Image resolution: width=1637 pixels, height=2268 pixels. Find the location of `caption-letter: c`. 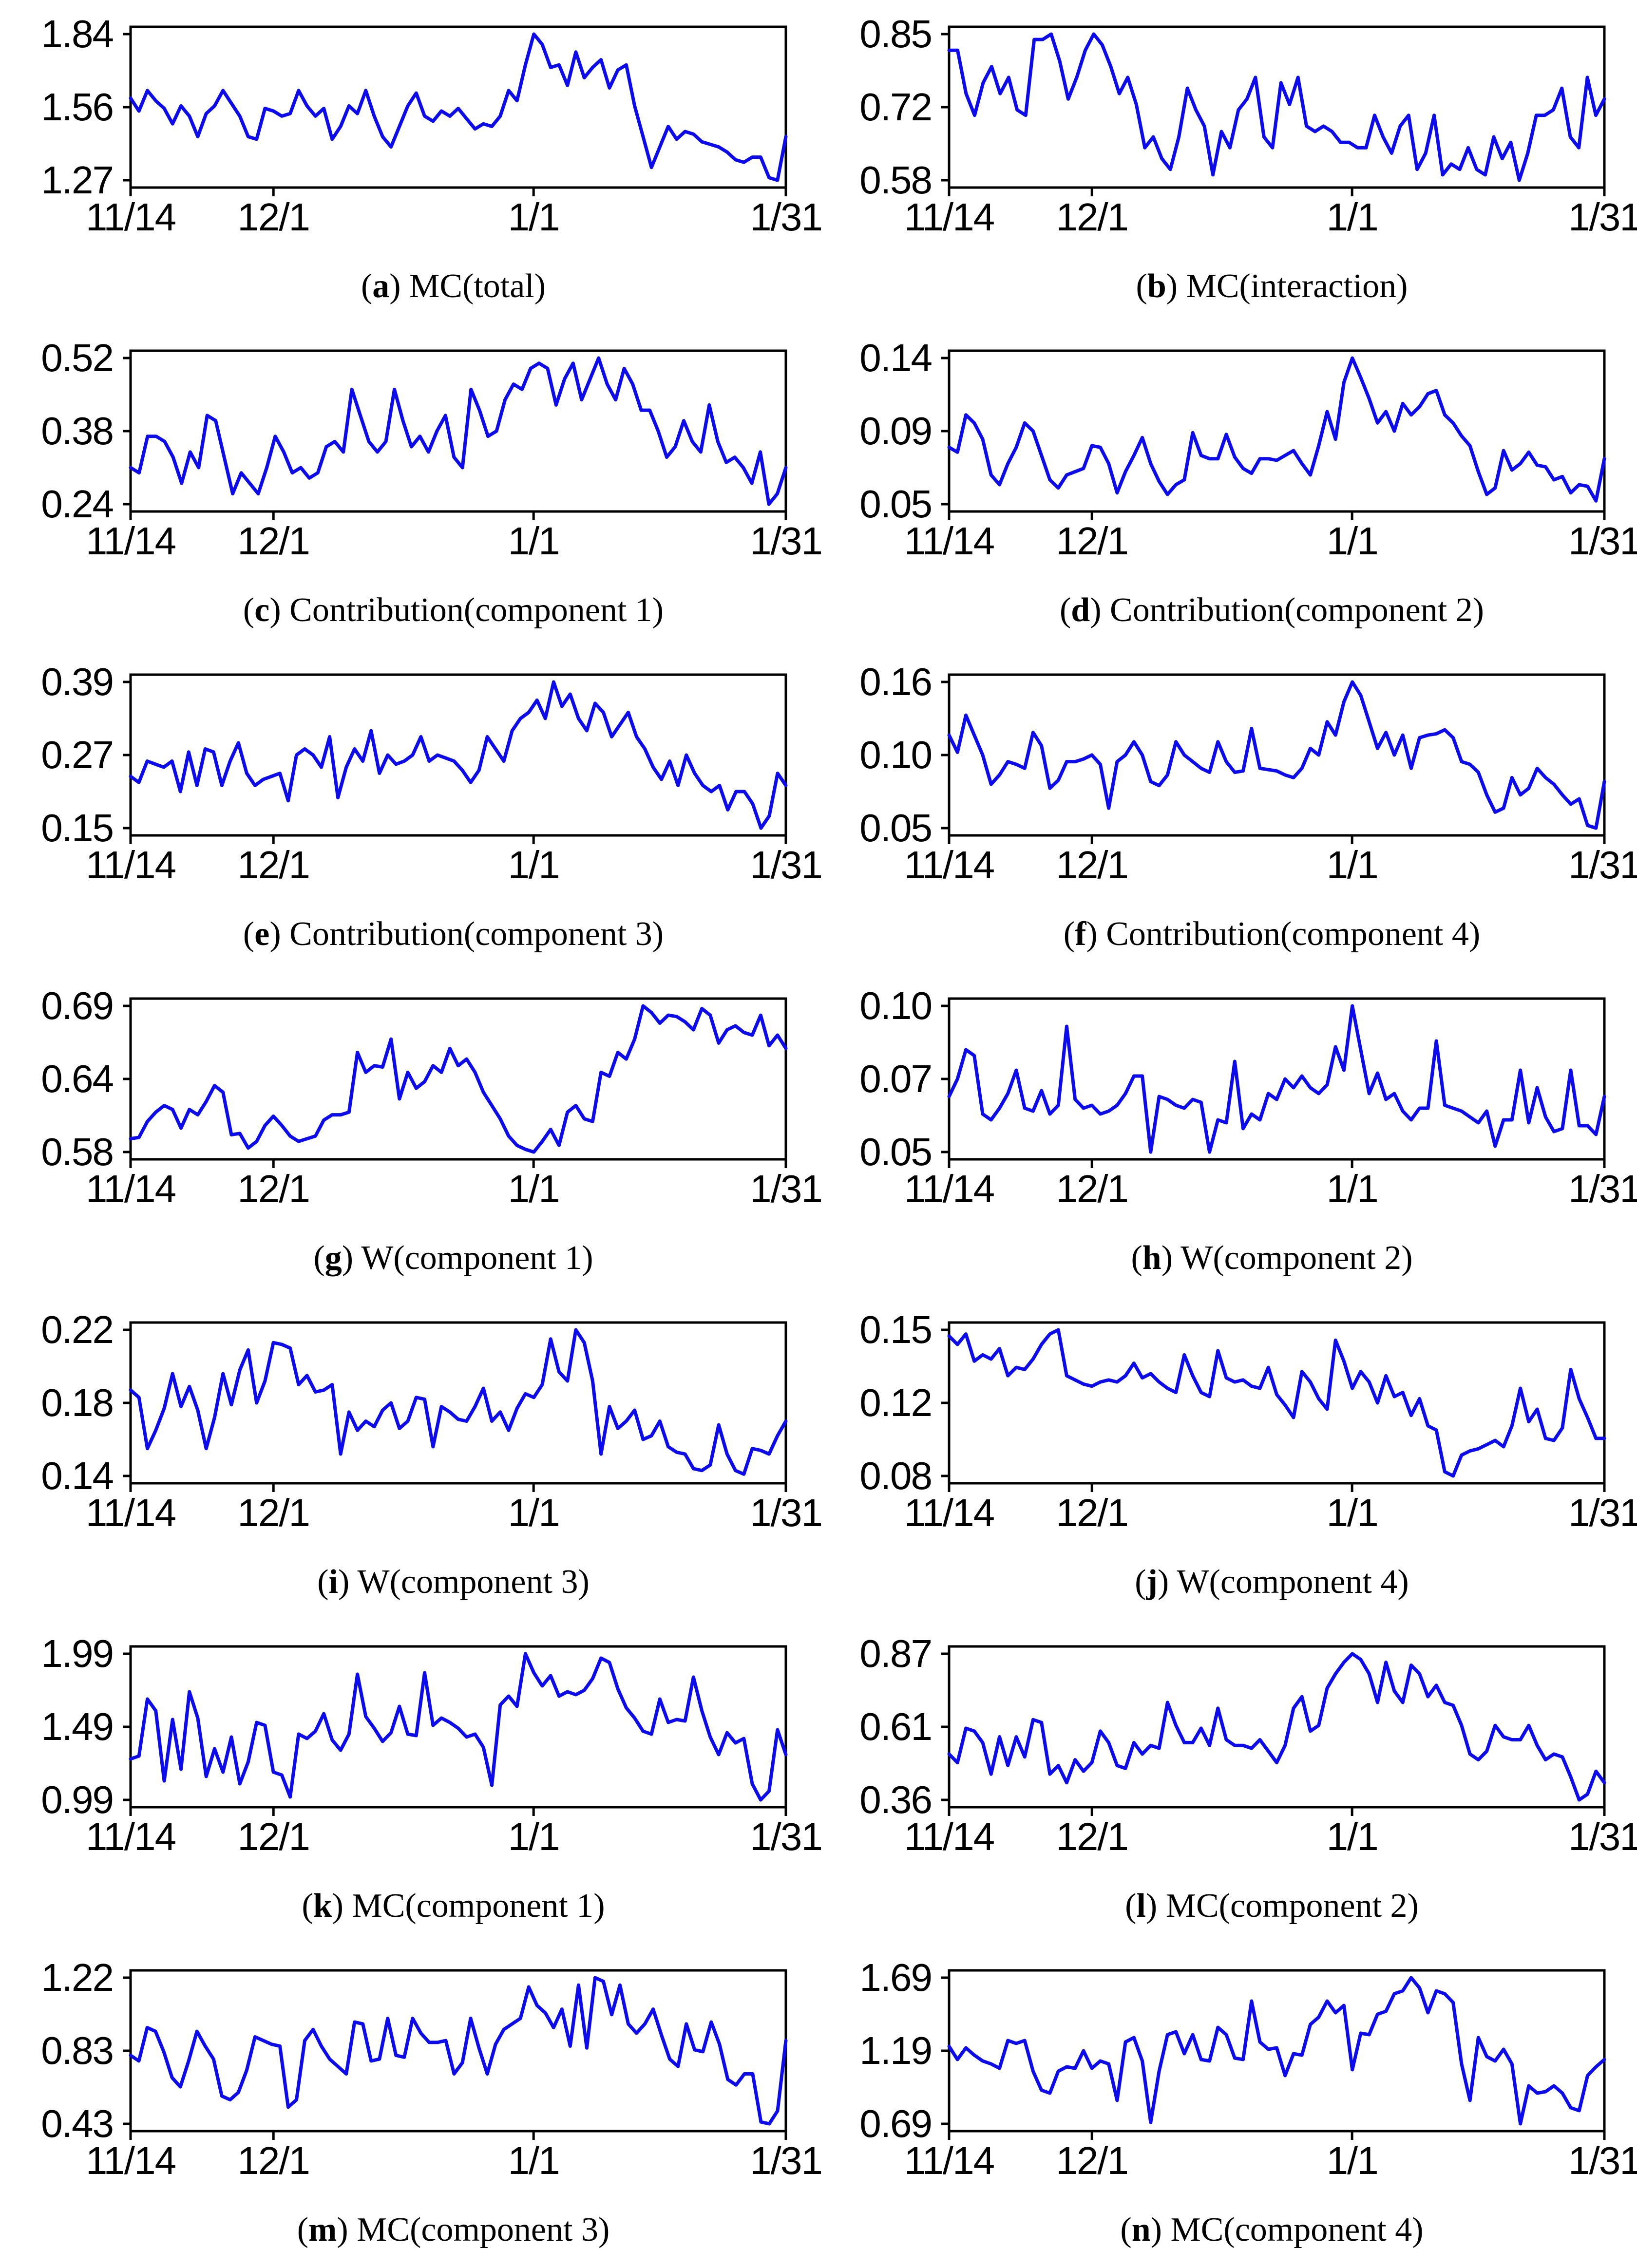

caption-letter: c is located at coordinates (262, 610).